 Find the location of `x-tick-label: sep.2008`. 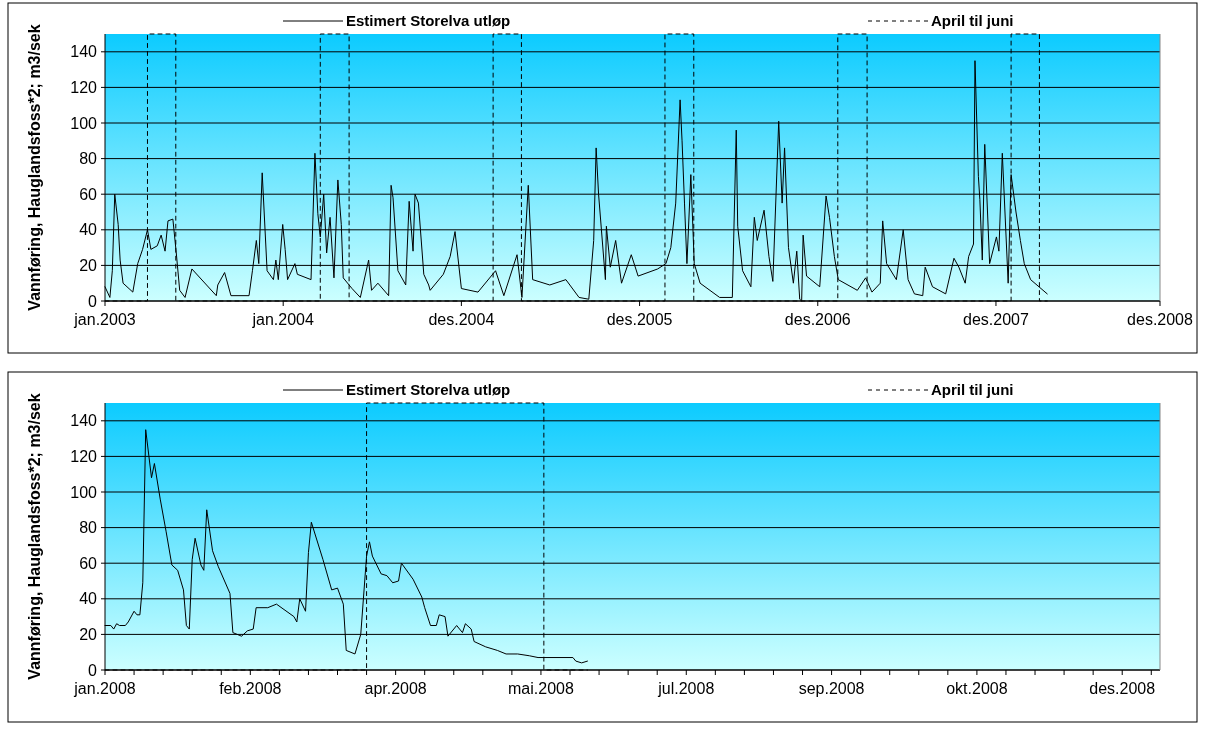

x-tick-label: sep.2008 is located at coordinates (831, 688).